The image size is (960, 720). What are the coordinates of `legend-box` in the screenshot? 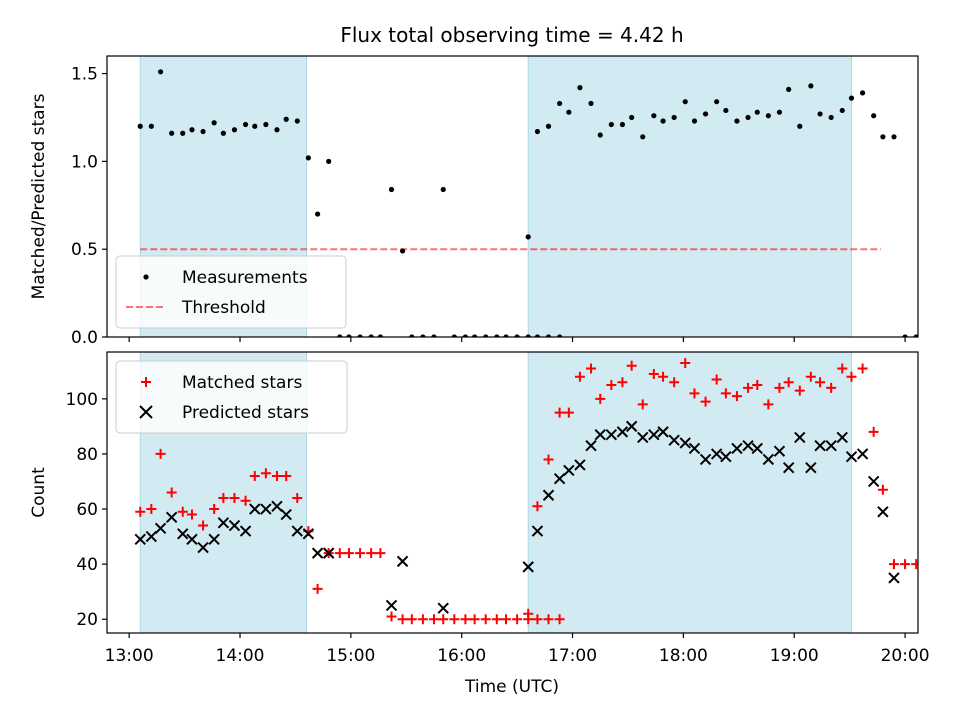 It's located at (231, 292).